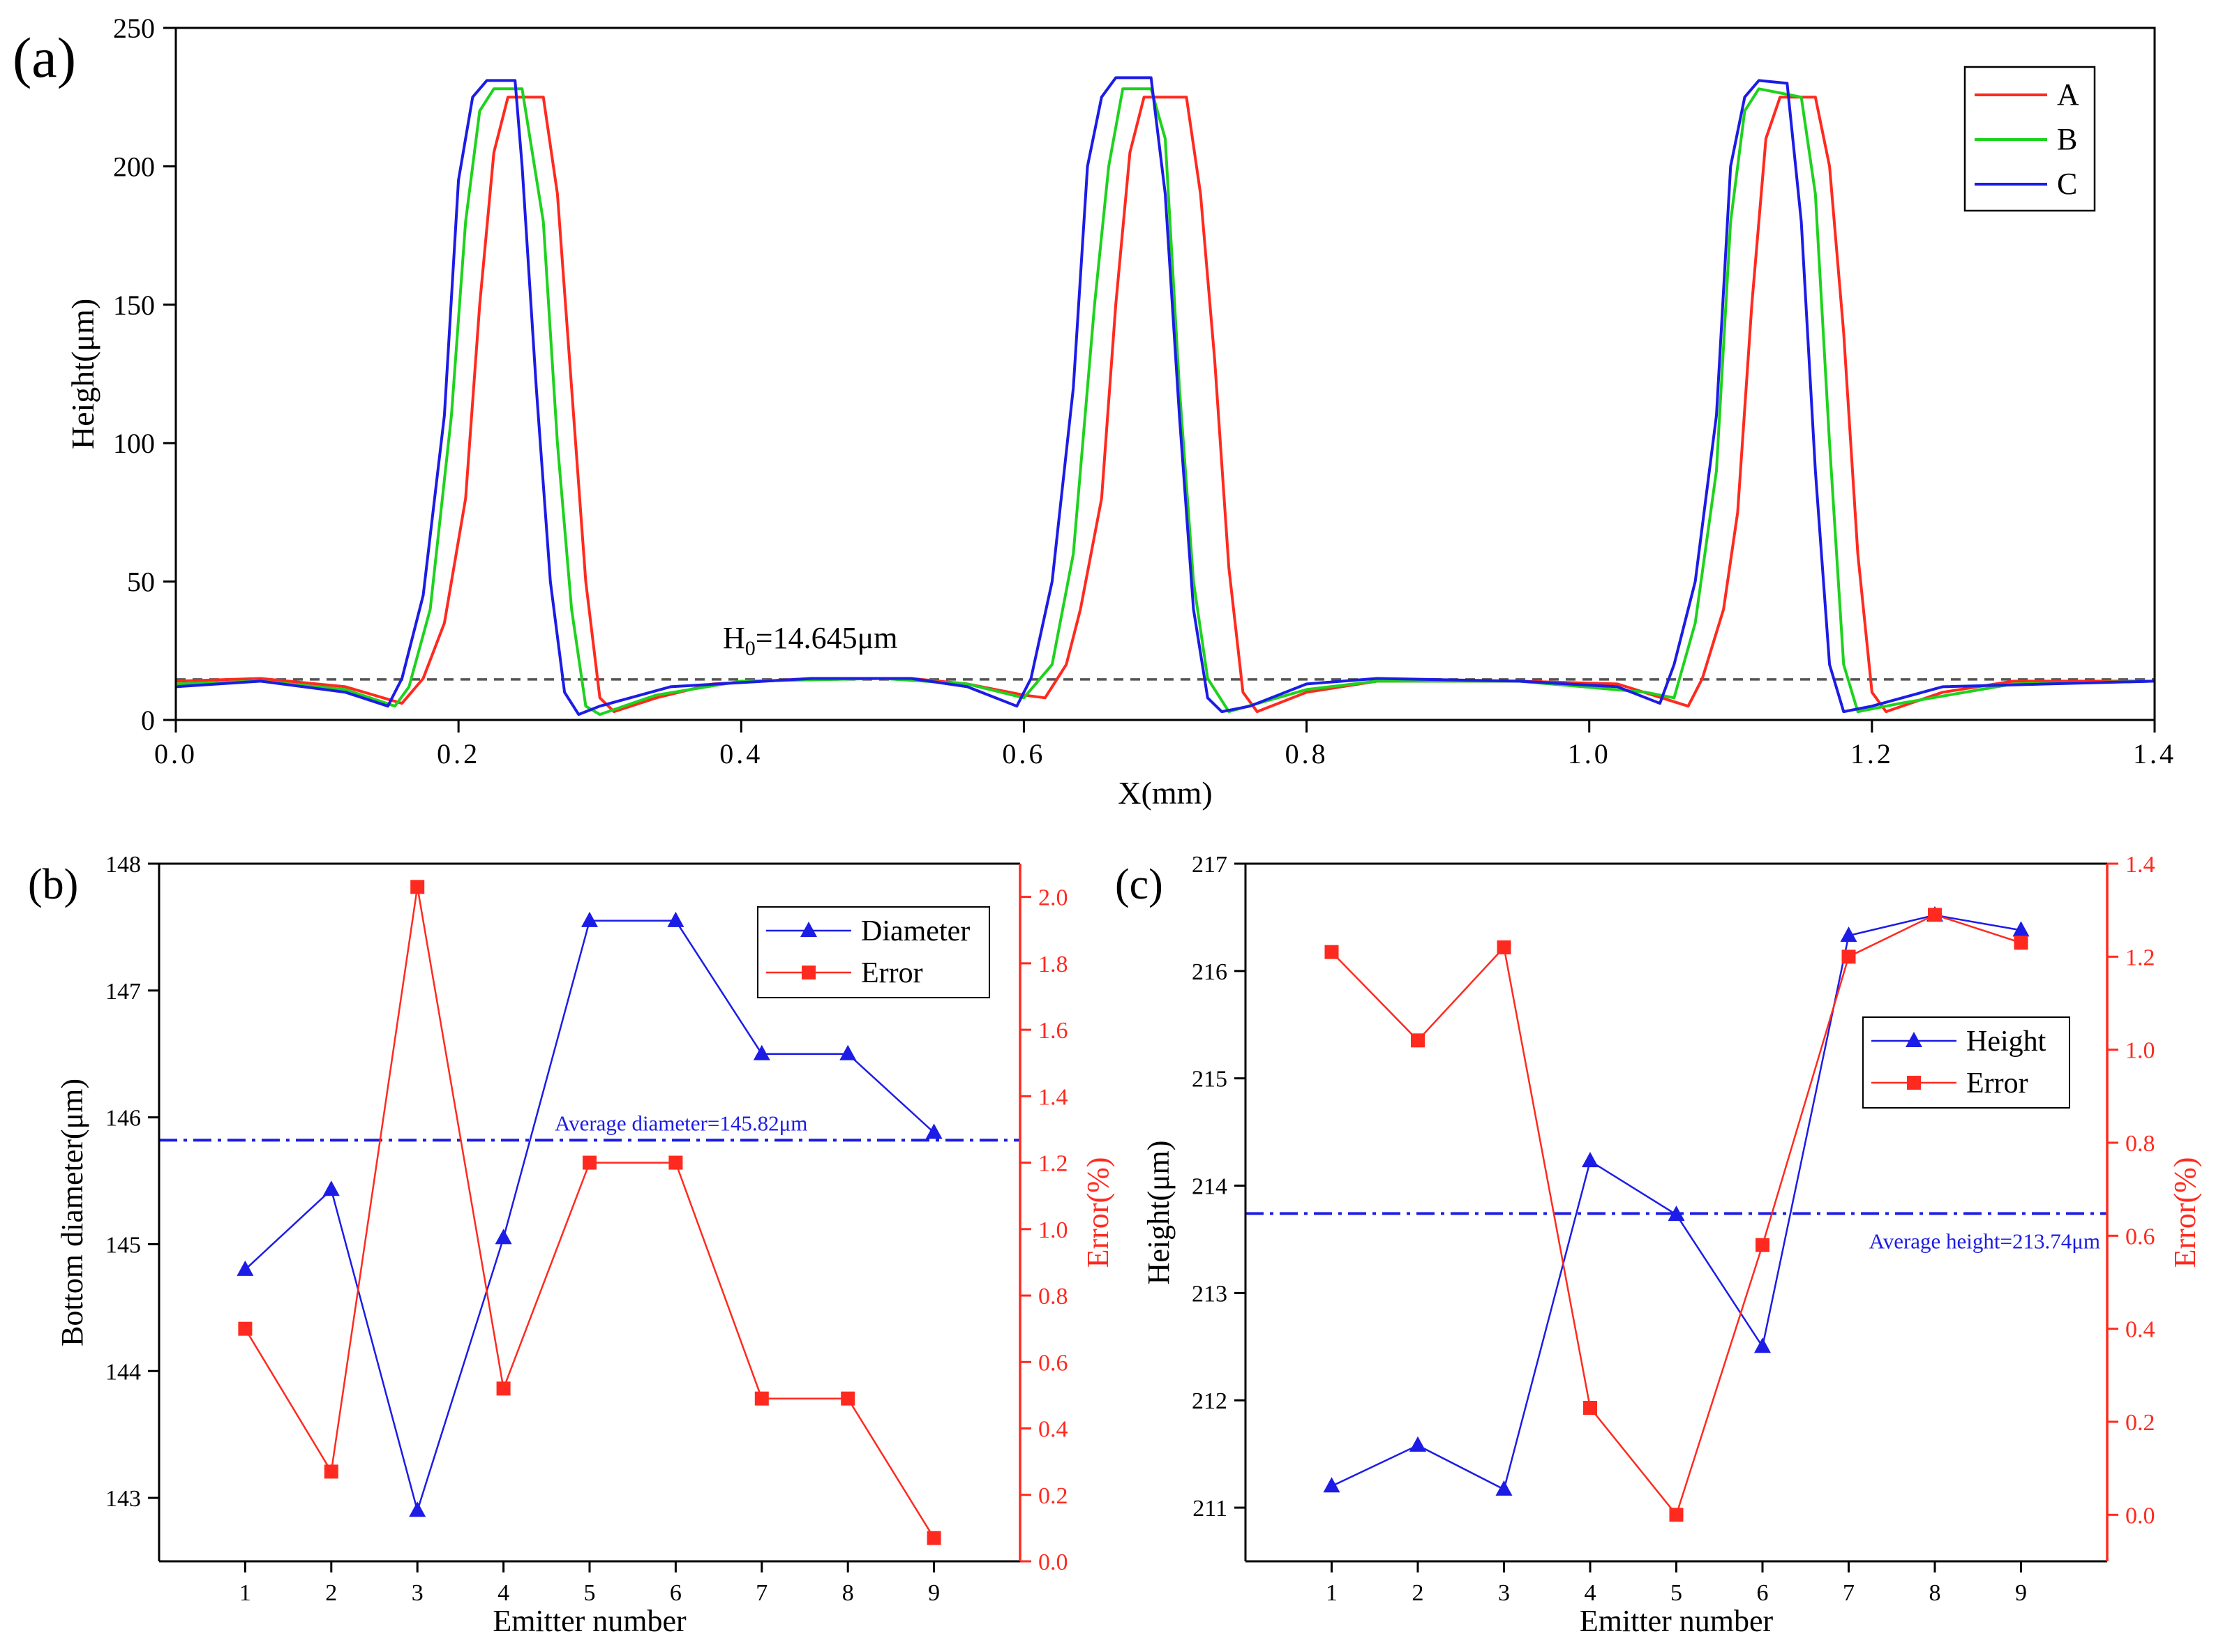  What do you see at coordinates (590, 1621) in the screenshot?
I see `x-axis-label: Emitter number` at bounding box center [590, 1621].